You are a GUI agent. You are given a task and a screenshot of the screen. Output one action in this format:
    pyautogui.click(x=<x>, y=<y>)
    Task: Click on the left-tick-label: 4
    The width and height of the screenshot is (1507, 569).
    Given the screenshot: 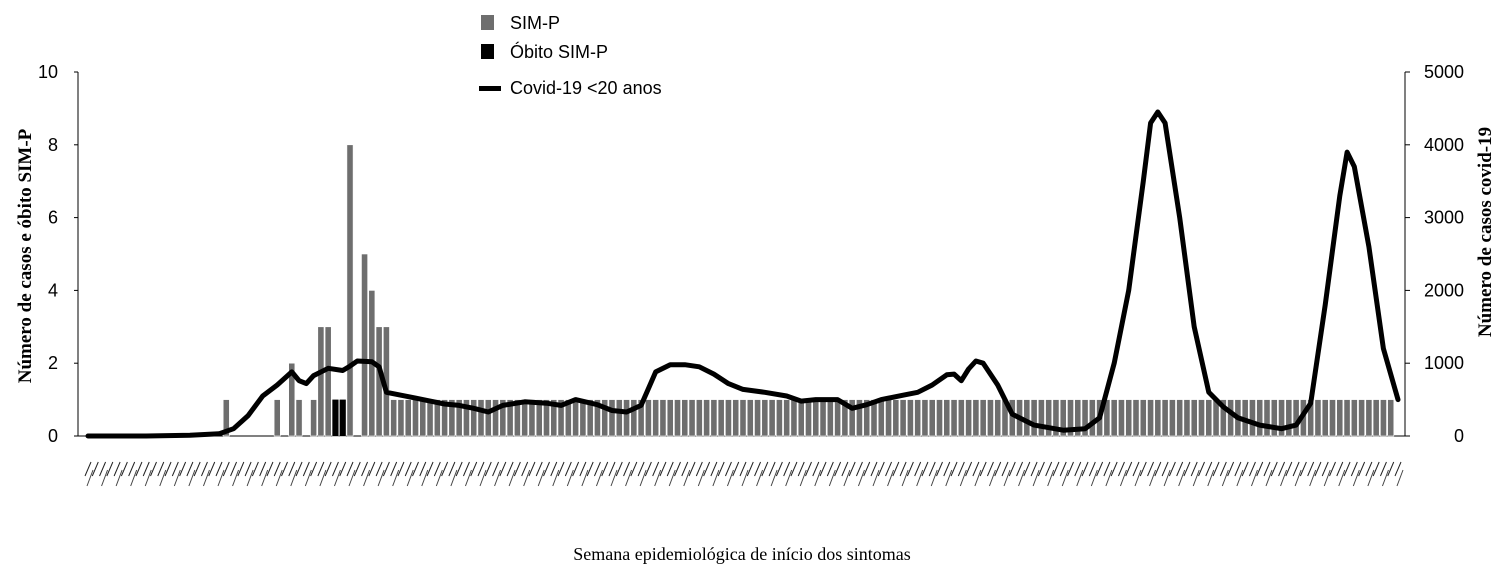 What is the action you would take?
    pyautogui.click(x=53, y=290)
    